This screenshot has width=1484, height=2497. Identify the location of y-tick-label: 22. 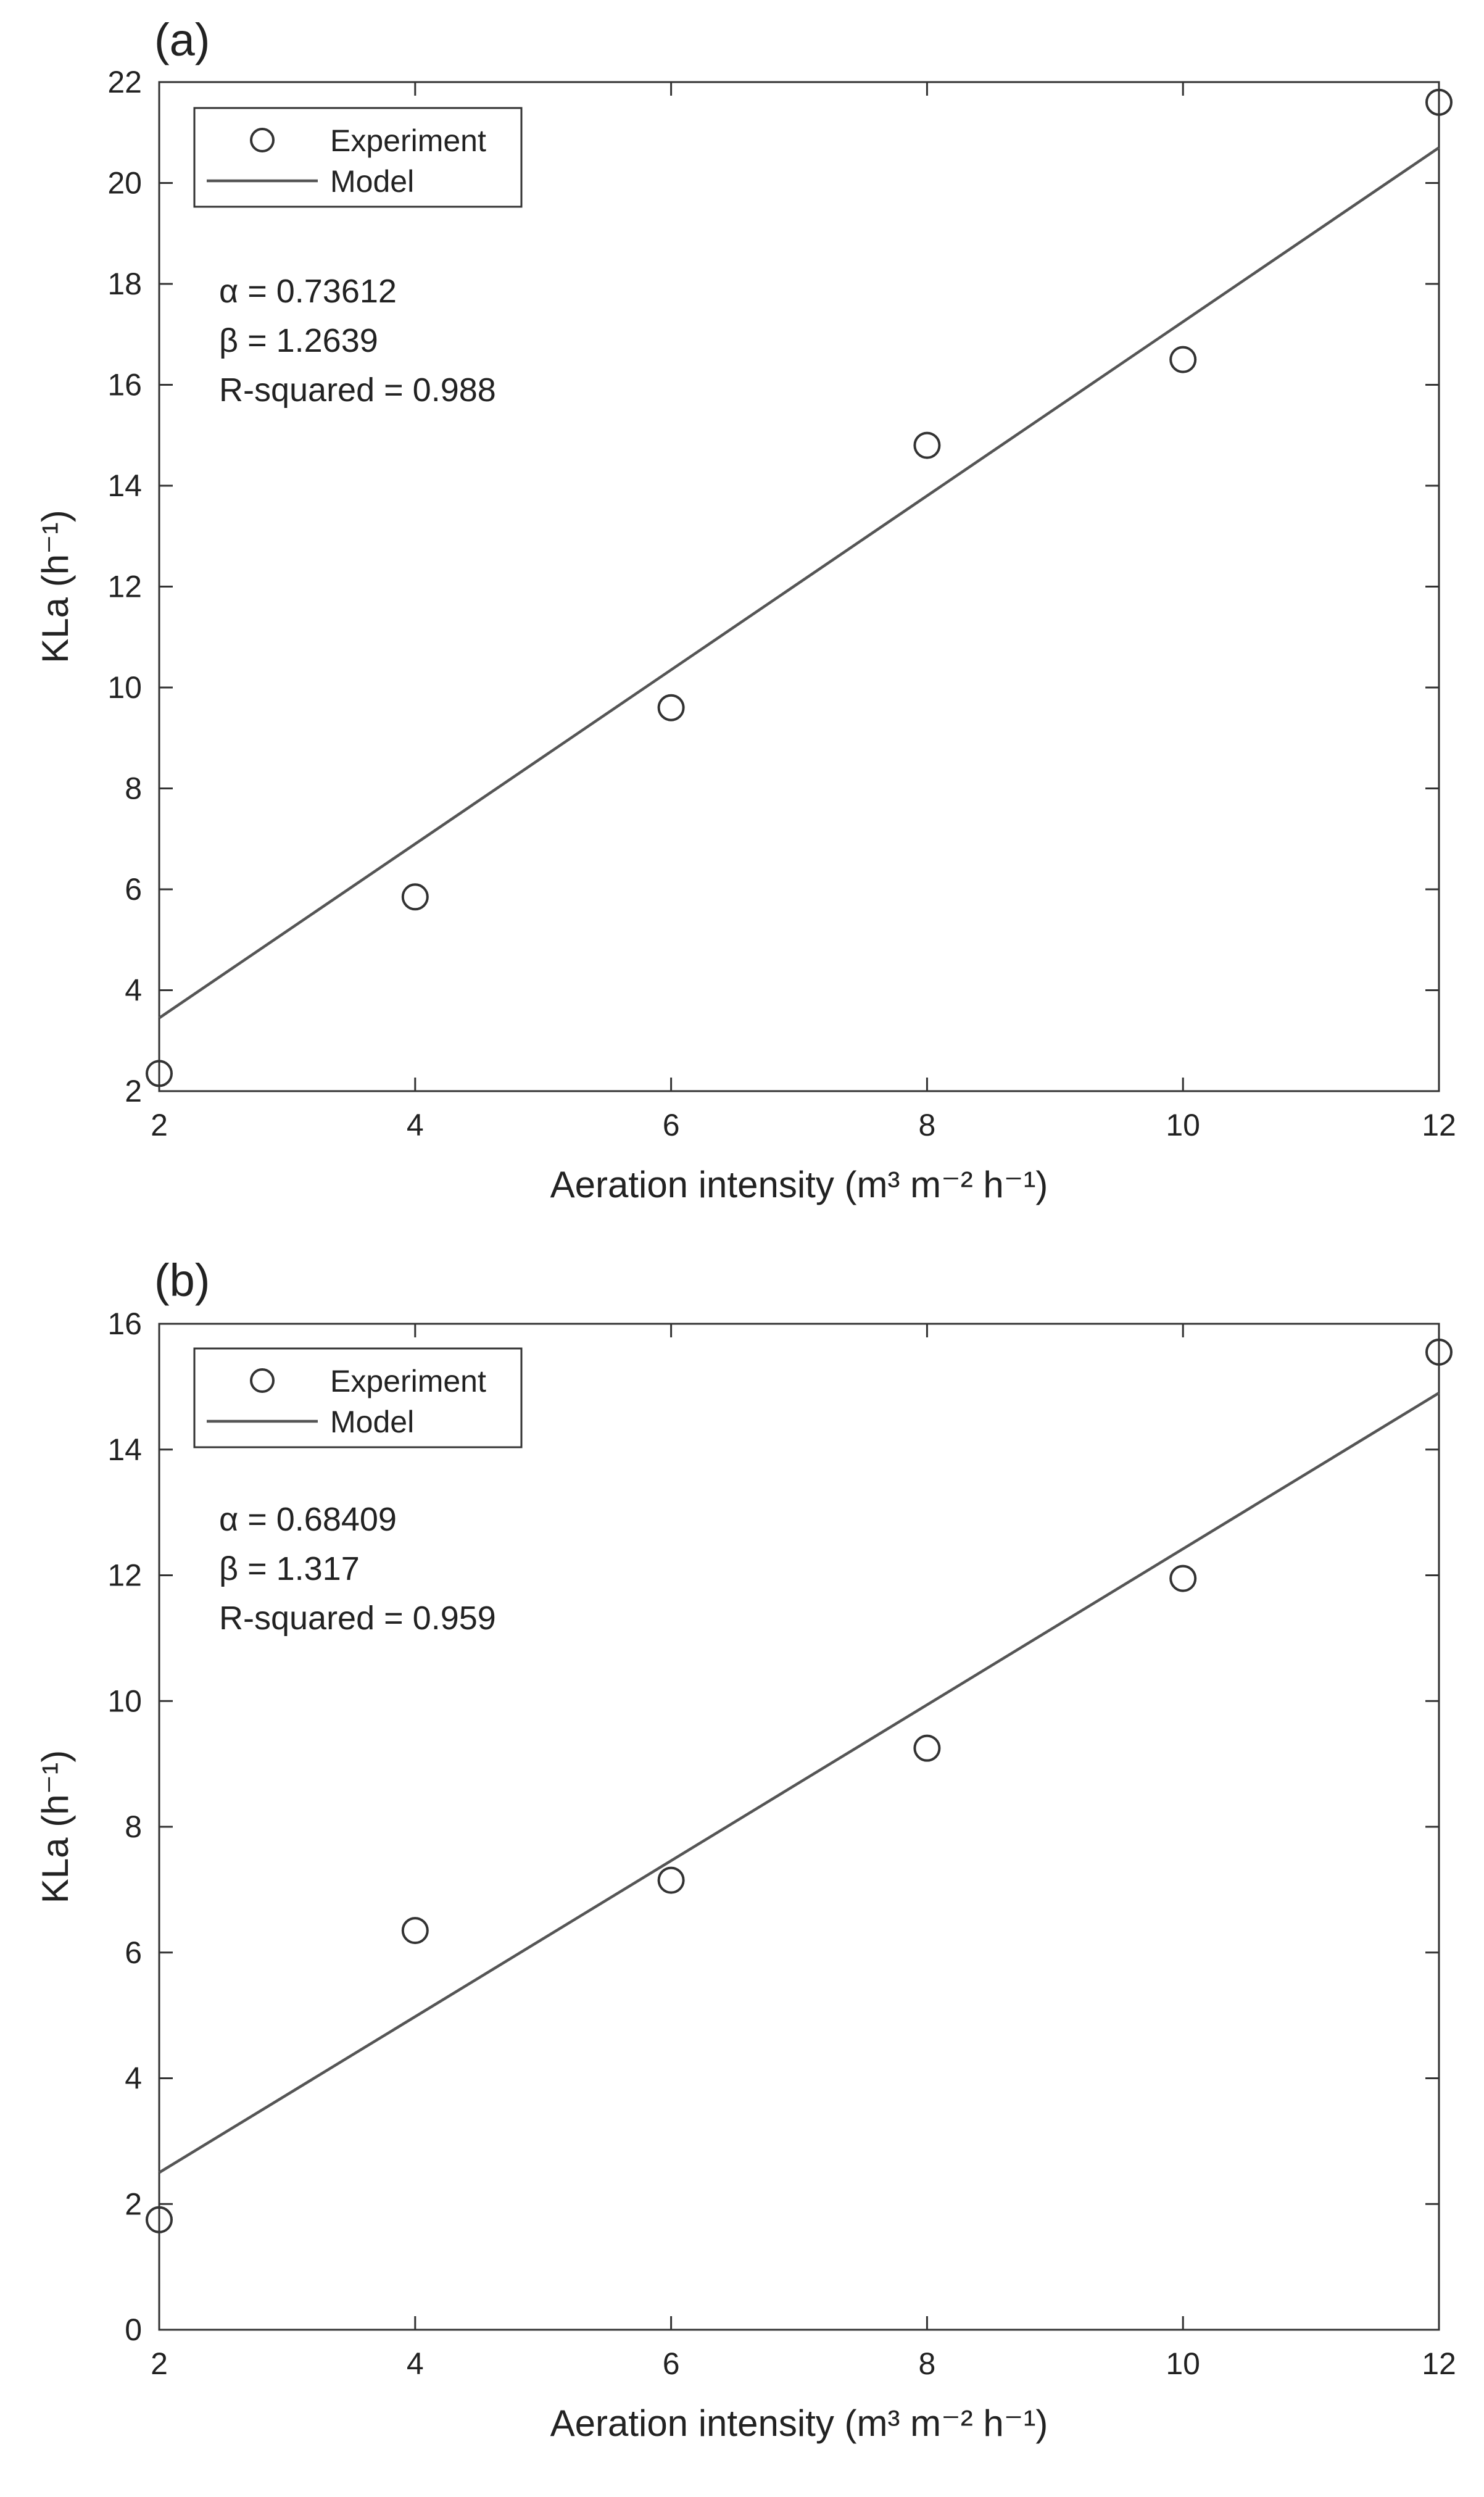
(125, 82).